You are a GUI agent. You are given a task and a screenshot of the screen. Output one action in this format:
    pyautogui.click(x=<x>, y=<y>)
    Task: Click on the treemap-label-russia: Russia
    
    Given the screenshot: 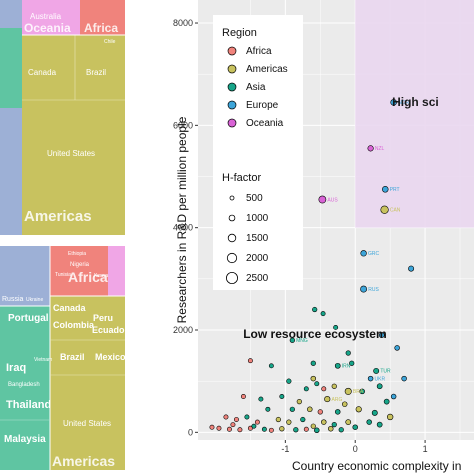 What is the action you would take?
    pyautogui.click(x=13, y=299)
    